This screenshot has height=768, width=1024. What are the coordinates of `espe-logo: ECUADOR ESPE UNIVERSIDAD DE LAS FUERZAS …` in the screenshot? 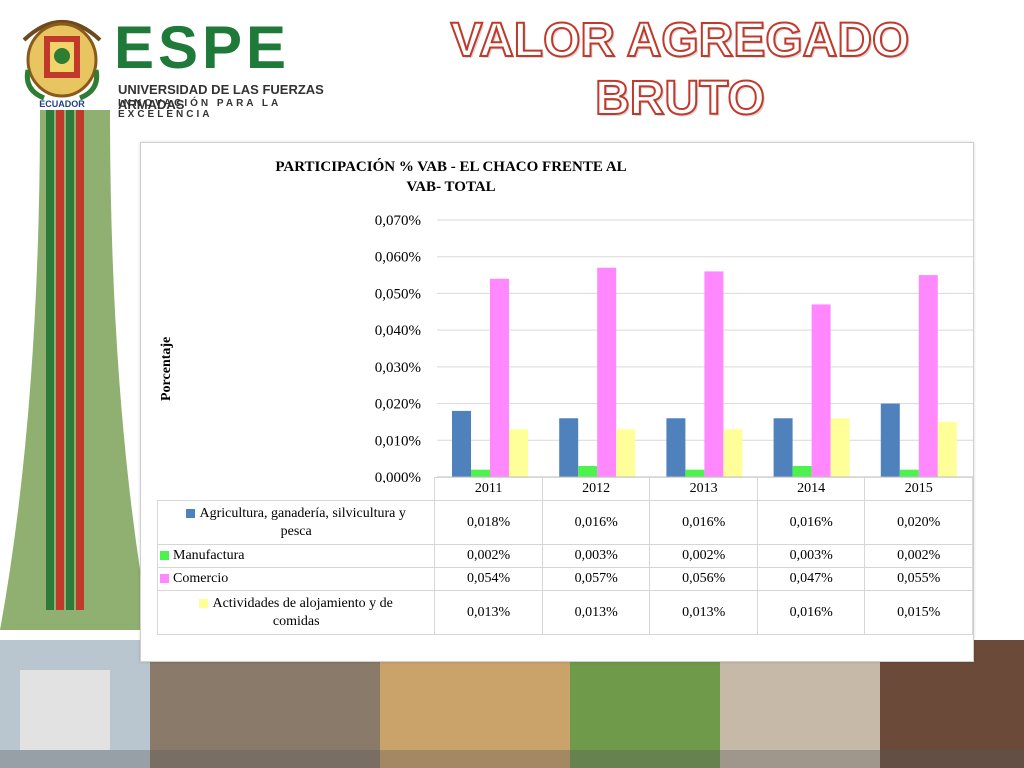 It's located at (190, 60).